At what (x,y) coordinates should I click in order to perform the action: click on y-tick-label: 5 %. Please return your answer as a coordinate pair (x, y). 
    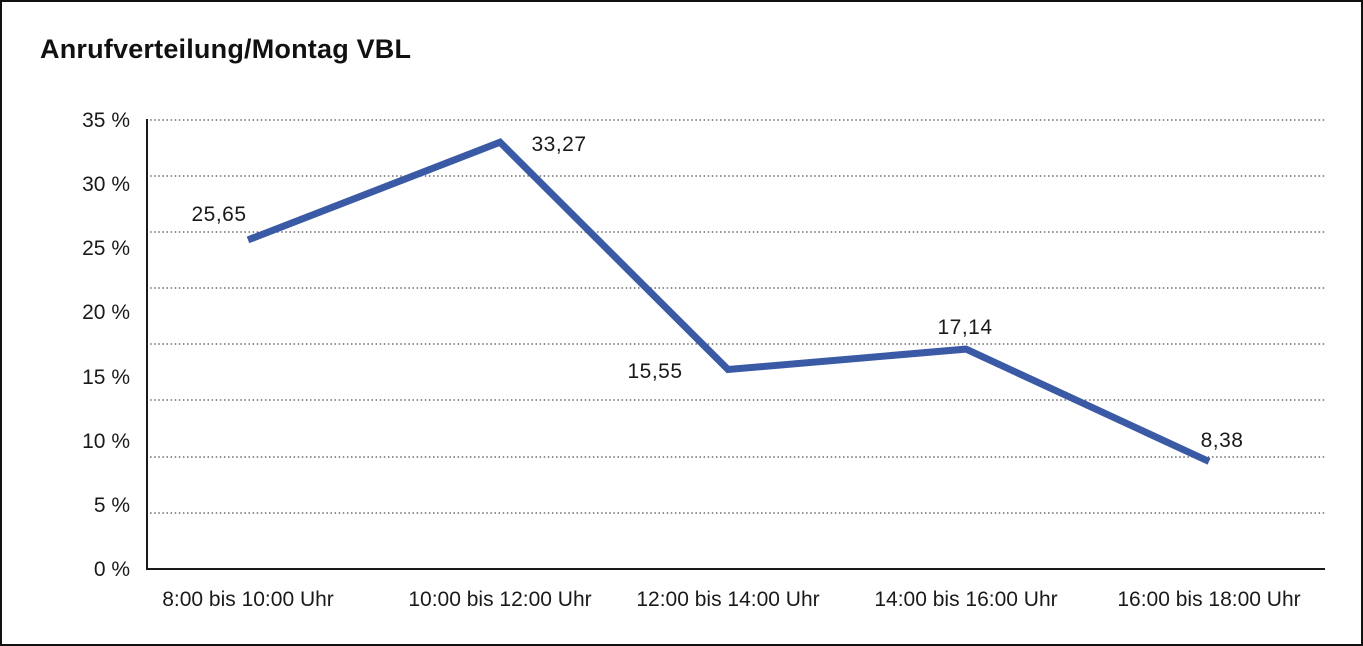
    Looking at the image, I should click on (112, 505).